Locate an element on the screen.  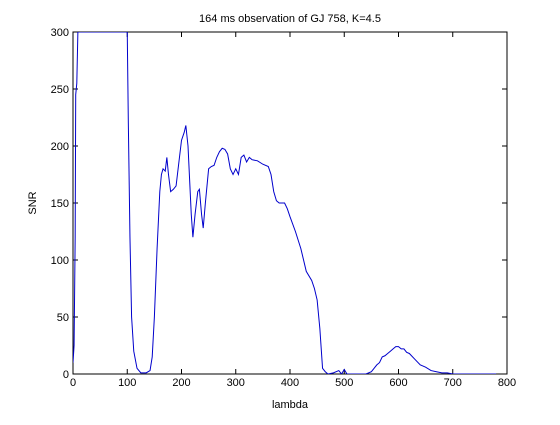
y-tick-label: 100 is located at coordinates (60, 261).